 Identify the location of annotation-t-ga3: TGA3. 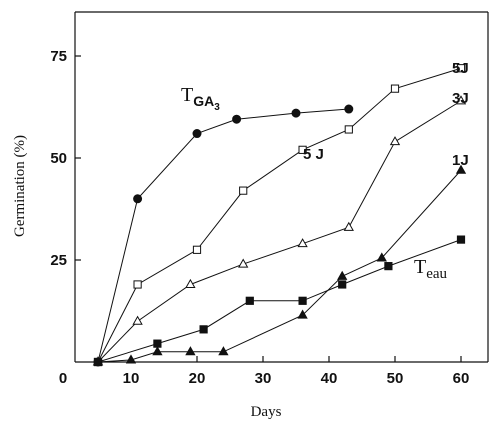
(200, 98).